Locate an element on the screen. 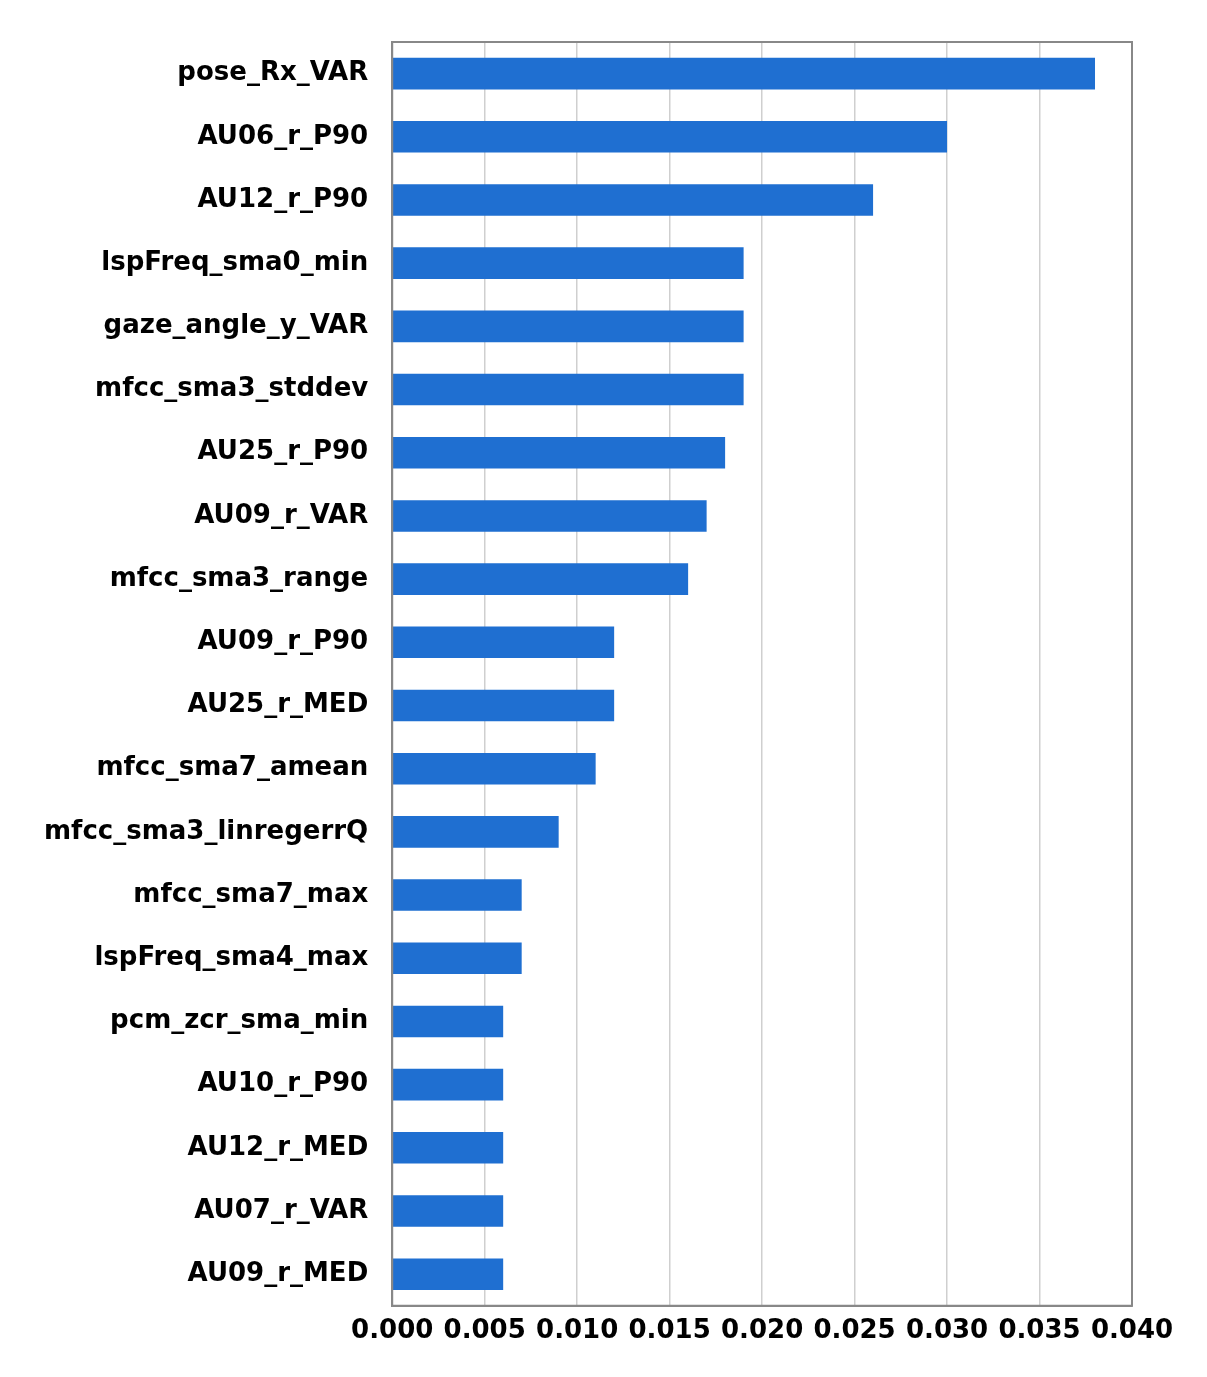 This screenshot has height=1377, width=1207. y-tick-label: AU07_r_VAR is located at coordinates (281, 1208).